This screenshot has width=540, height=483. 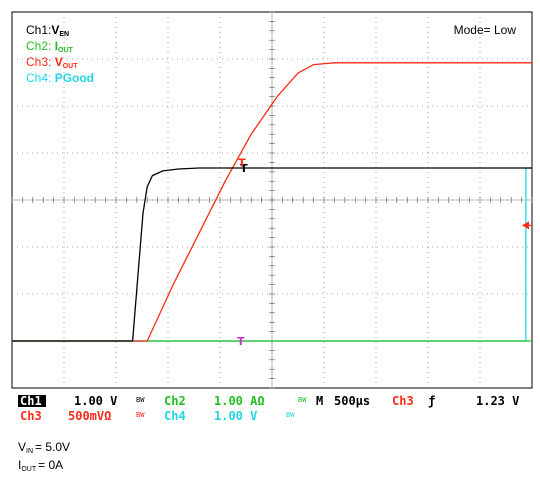 I want to click on legend-signal: I, so click(x=56, y=46).